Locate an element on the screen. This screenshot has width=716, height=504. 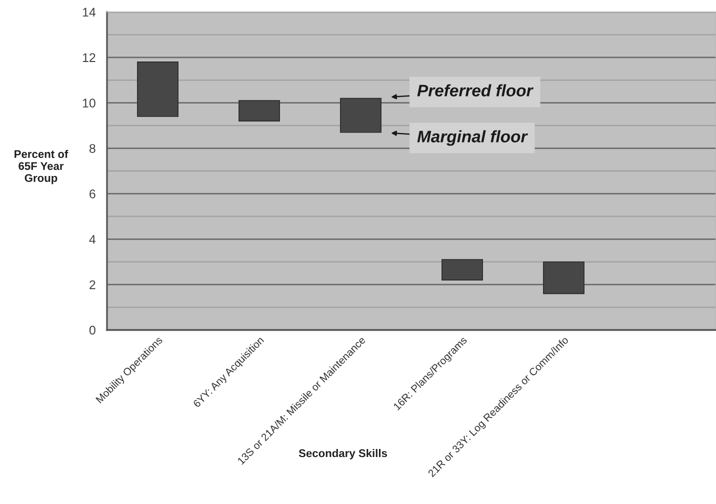
y-tick-label: 0 is located at coordinates (92, 330).